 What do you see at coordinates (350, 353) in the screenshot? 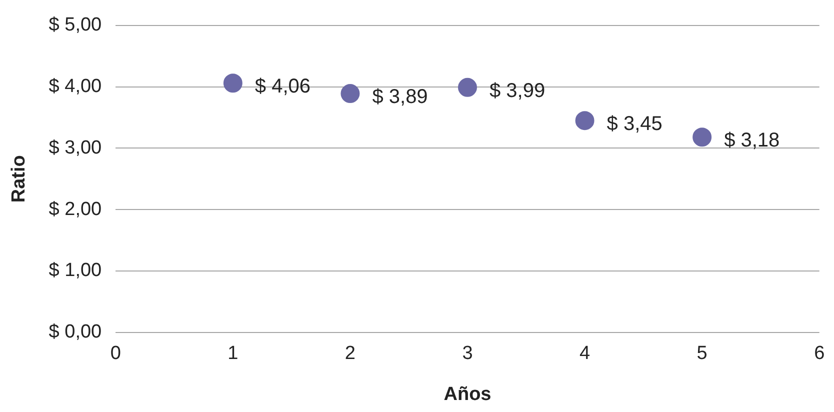
I see `x-tick-label: 2` at bounding box center [350, 353].